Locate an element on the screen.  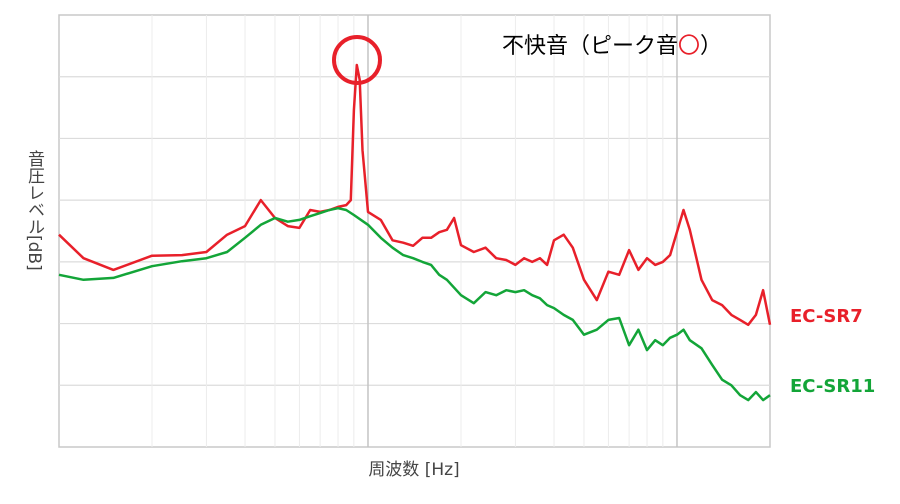
annotation-part: 不快音（ピーク音 is located at coordinates (590, 46).